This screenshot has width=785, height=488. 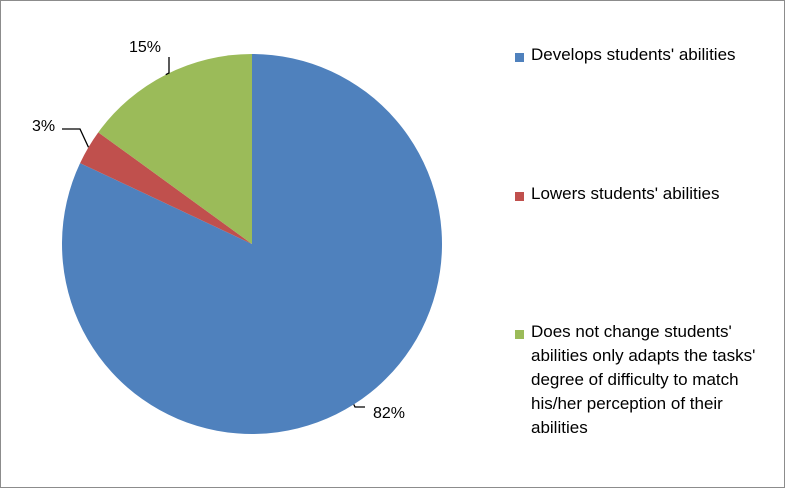 What do you see at coordinates (145, 47) in the screenshot?
I see `data-label-no-change: 15%` at bounding box center [145, 47].